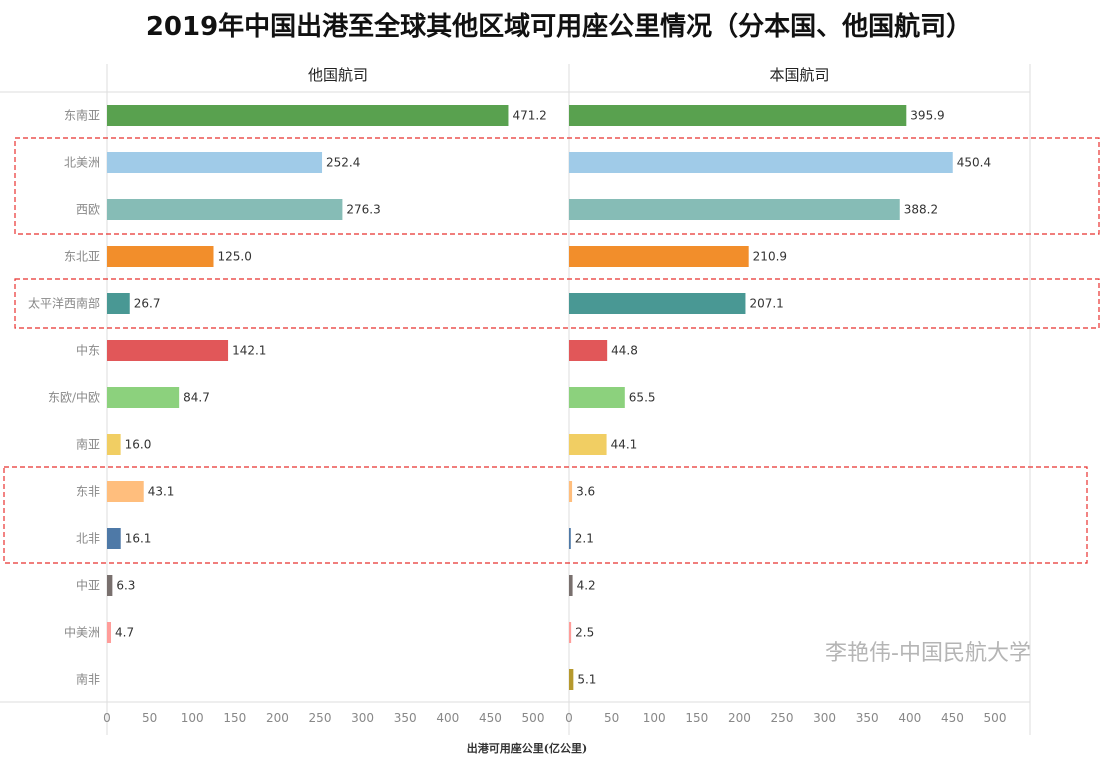 Image resolution: width=1118 pixels, height=767 pixels. I want to click on value-label: 450.4, so click(974, 163).